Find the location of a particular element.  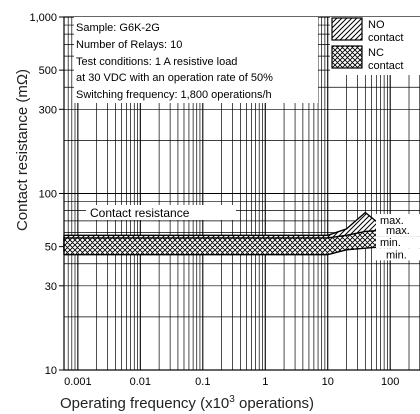

annotation-line-1: Sample: G6K-2G is located at coordinates (118, 28).